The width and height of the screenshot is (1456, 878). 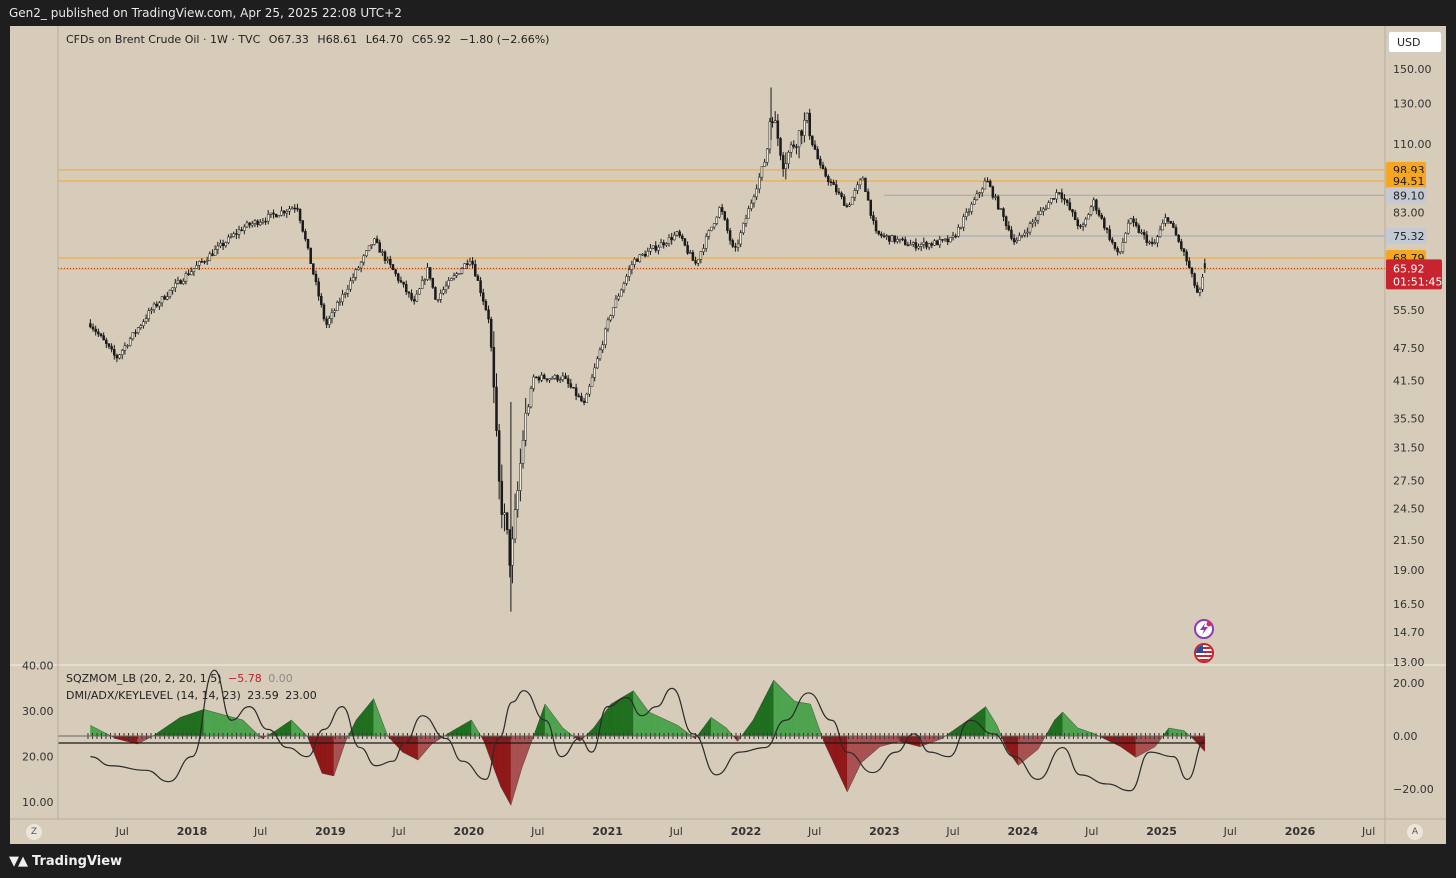 What do you see at coordinates (884, 831) in the screenshot?
I see `time-tick-label: 2023` at bounding box center [884, 831].